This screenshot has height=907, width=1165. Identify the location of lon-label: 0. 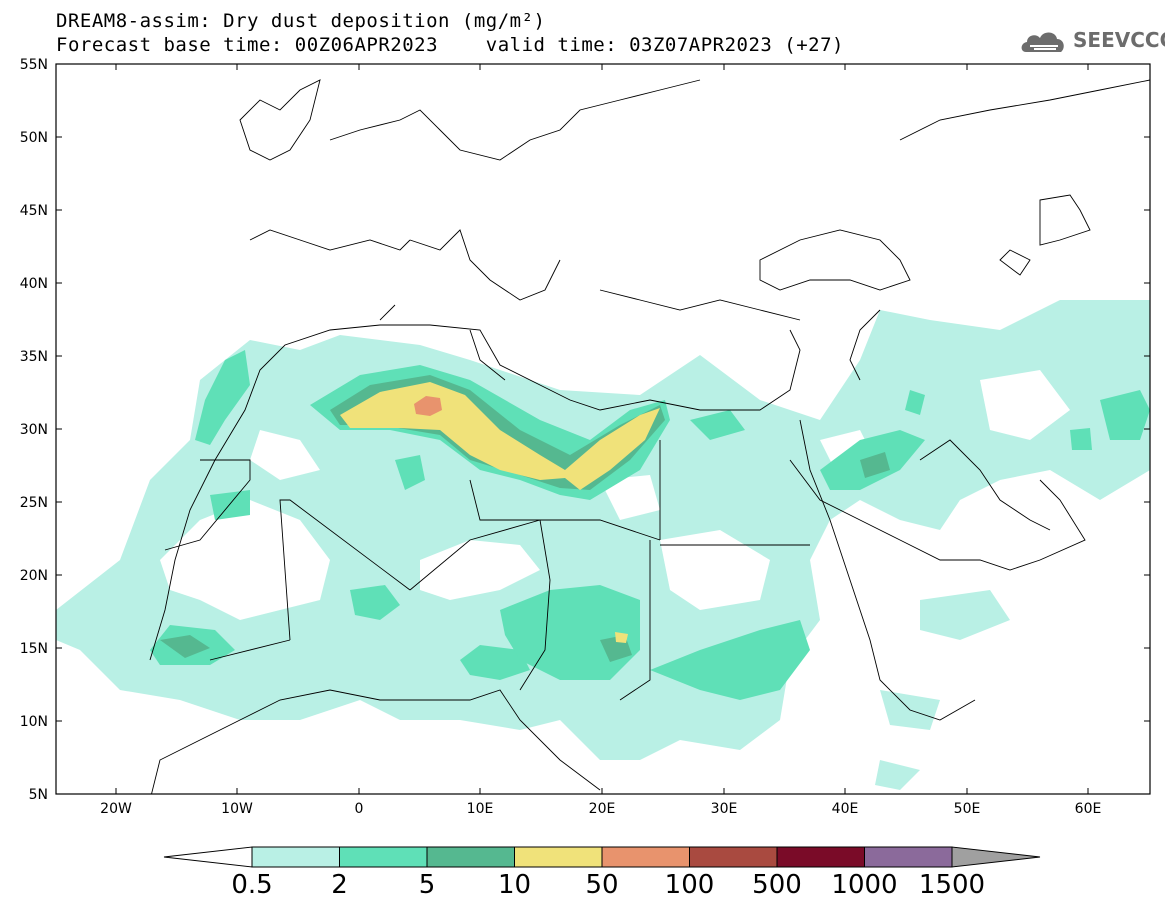
(359, 809).